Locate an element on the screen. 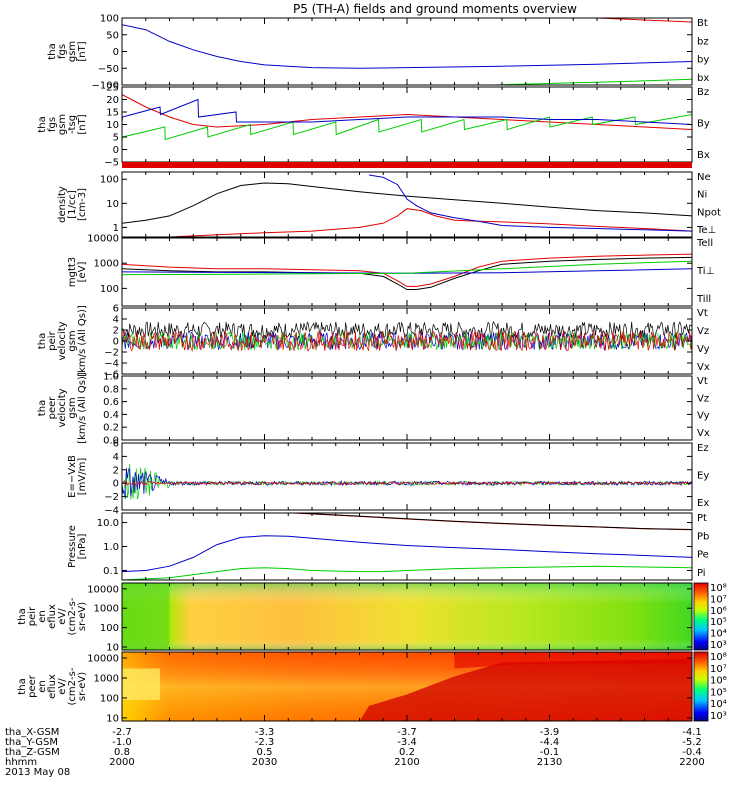 Image resolution: width=750 pixels, height=800 pixels. panel-temperature: 10000 1000 100 mgtt3 [eV] Tell Ti⊥ Till is located at coordinates (390, 270).